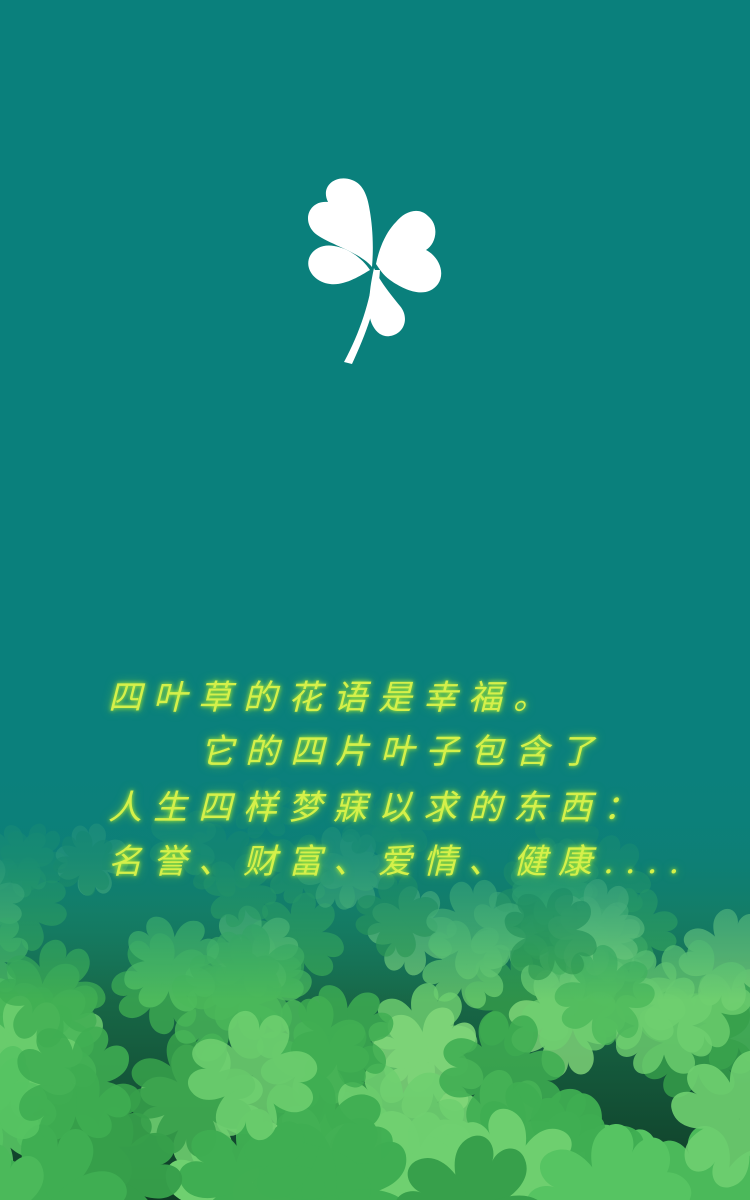  I want to click on clover-icon, so click(374, 271).